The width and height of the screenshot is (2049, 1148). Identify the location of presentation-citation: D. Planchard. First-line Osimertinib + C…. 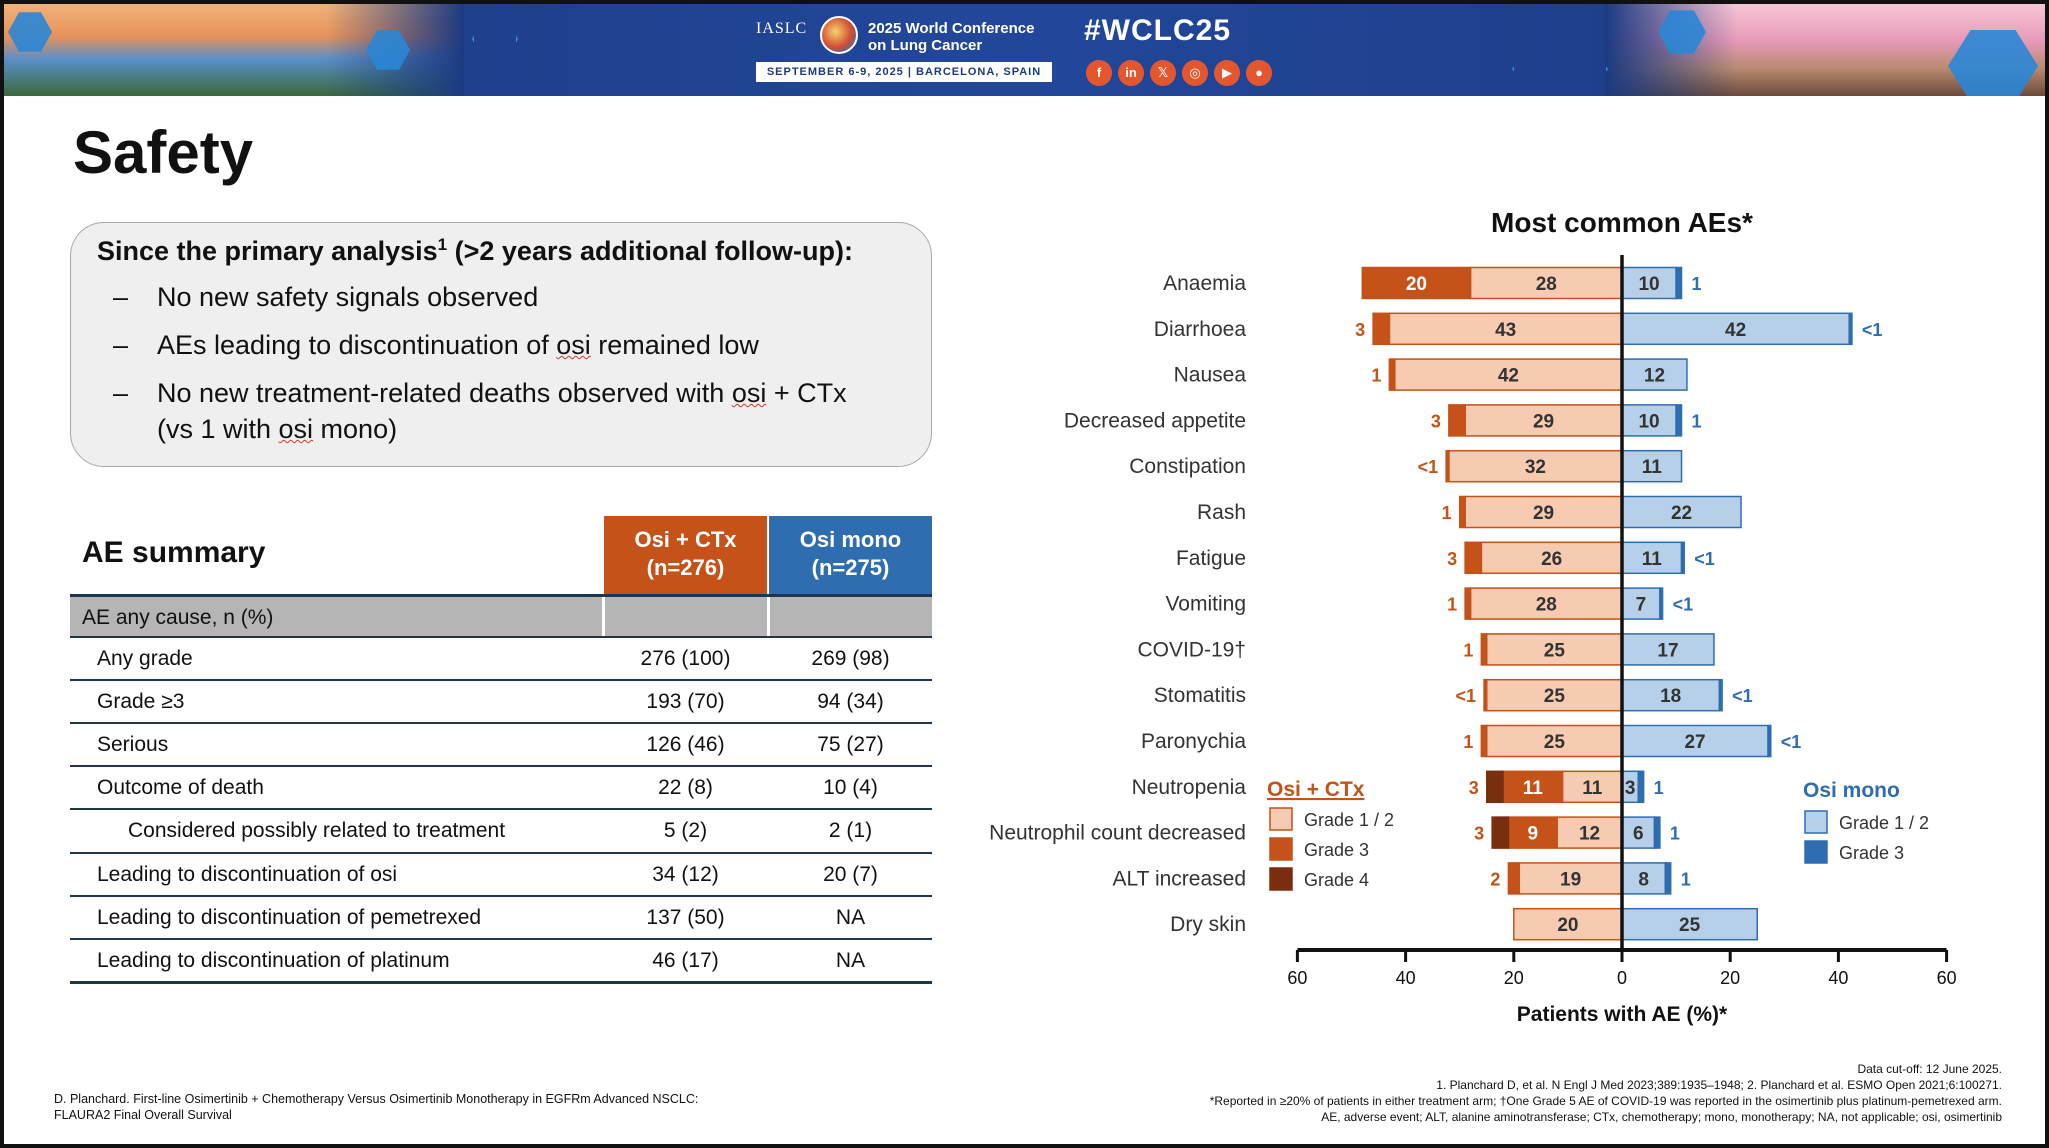
(414, 1107).